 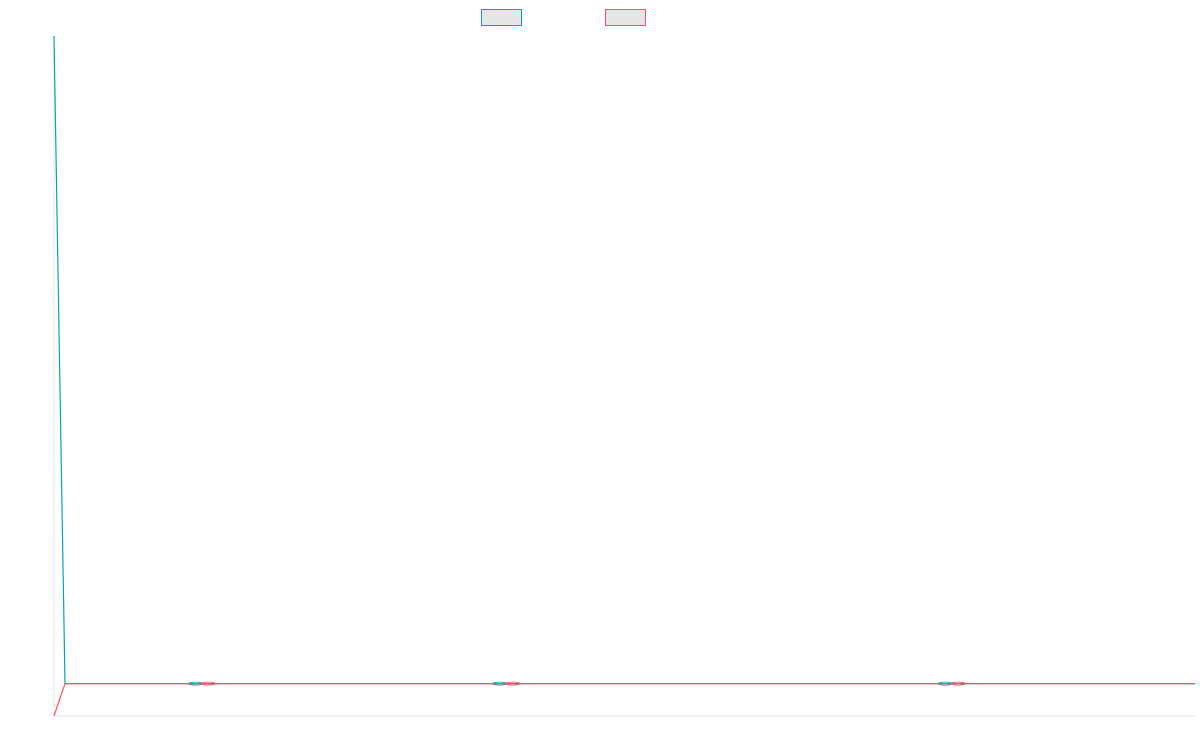 What do you see at coordinates (600, 18) in the screenshot?
I see `legend` at bounding box center [600, 18].